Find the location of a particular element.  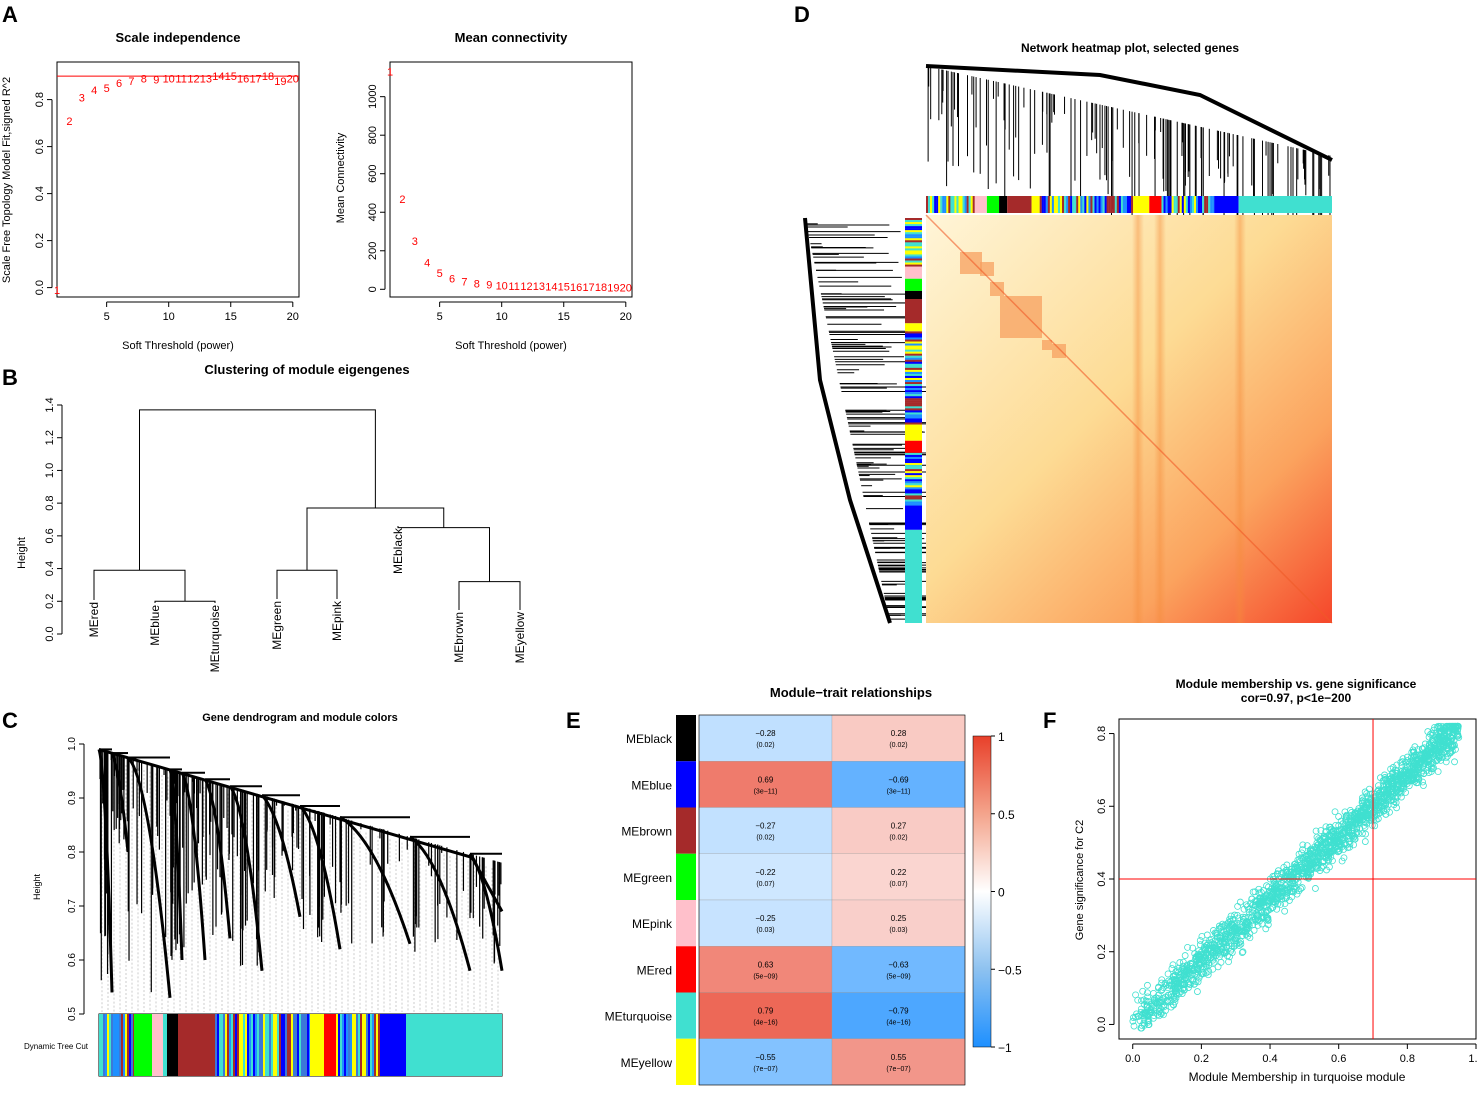

power-point-label: 10 is located at coordinates (169, 79).